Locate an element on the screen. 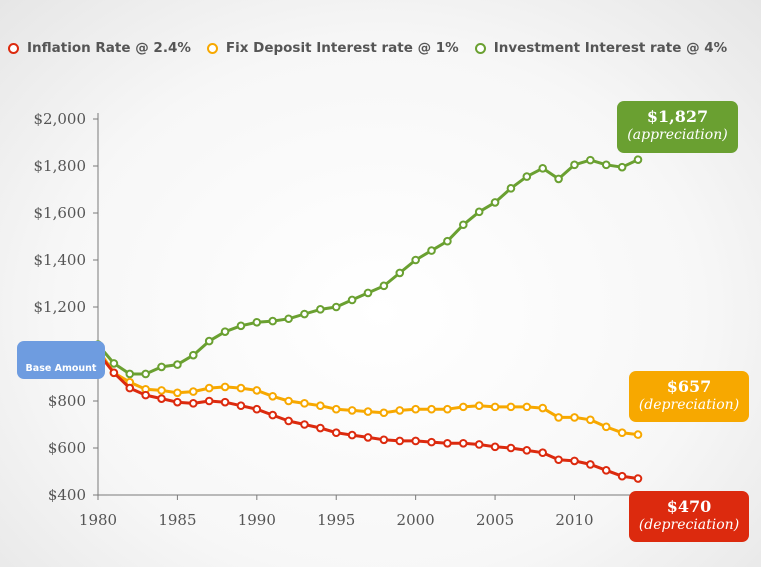  callout-amount: $657 is located at coordinates (689, 386).